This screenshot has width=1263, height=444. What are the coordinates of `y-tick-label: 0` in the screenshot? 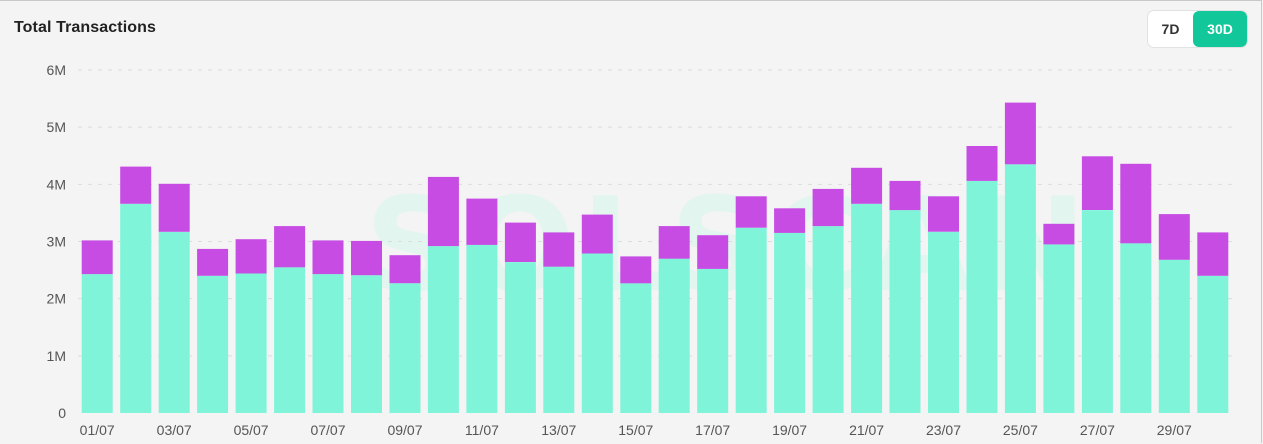 It's located at (62, 413).